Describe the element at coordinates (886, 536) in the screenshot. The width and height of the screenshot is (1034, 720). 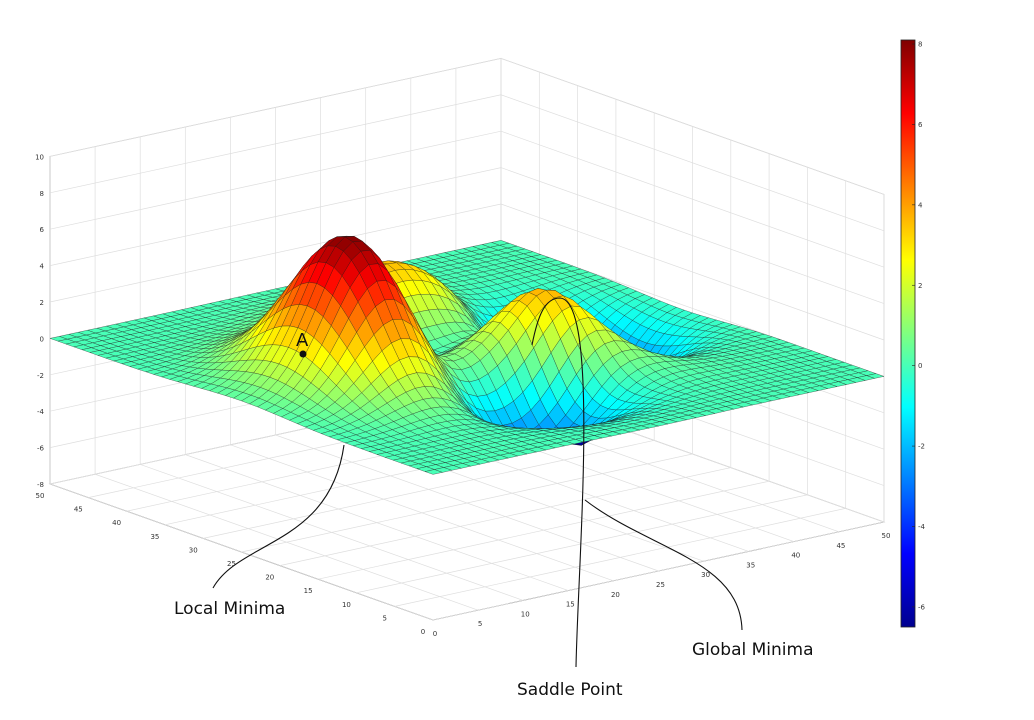
I see `x-tick-label: 50` at that location.